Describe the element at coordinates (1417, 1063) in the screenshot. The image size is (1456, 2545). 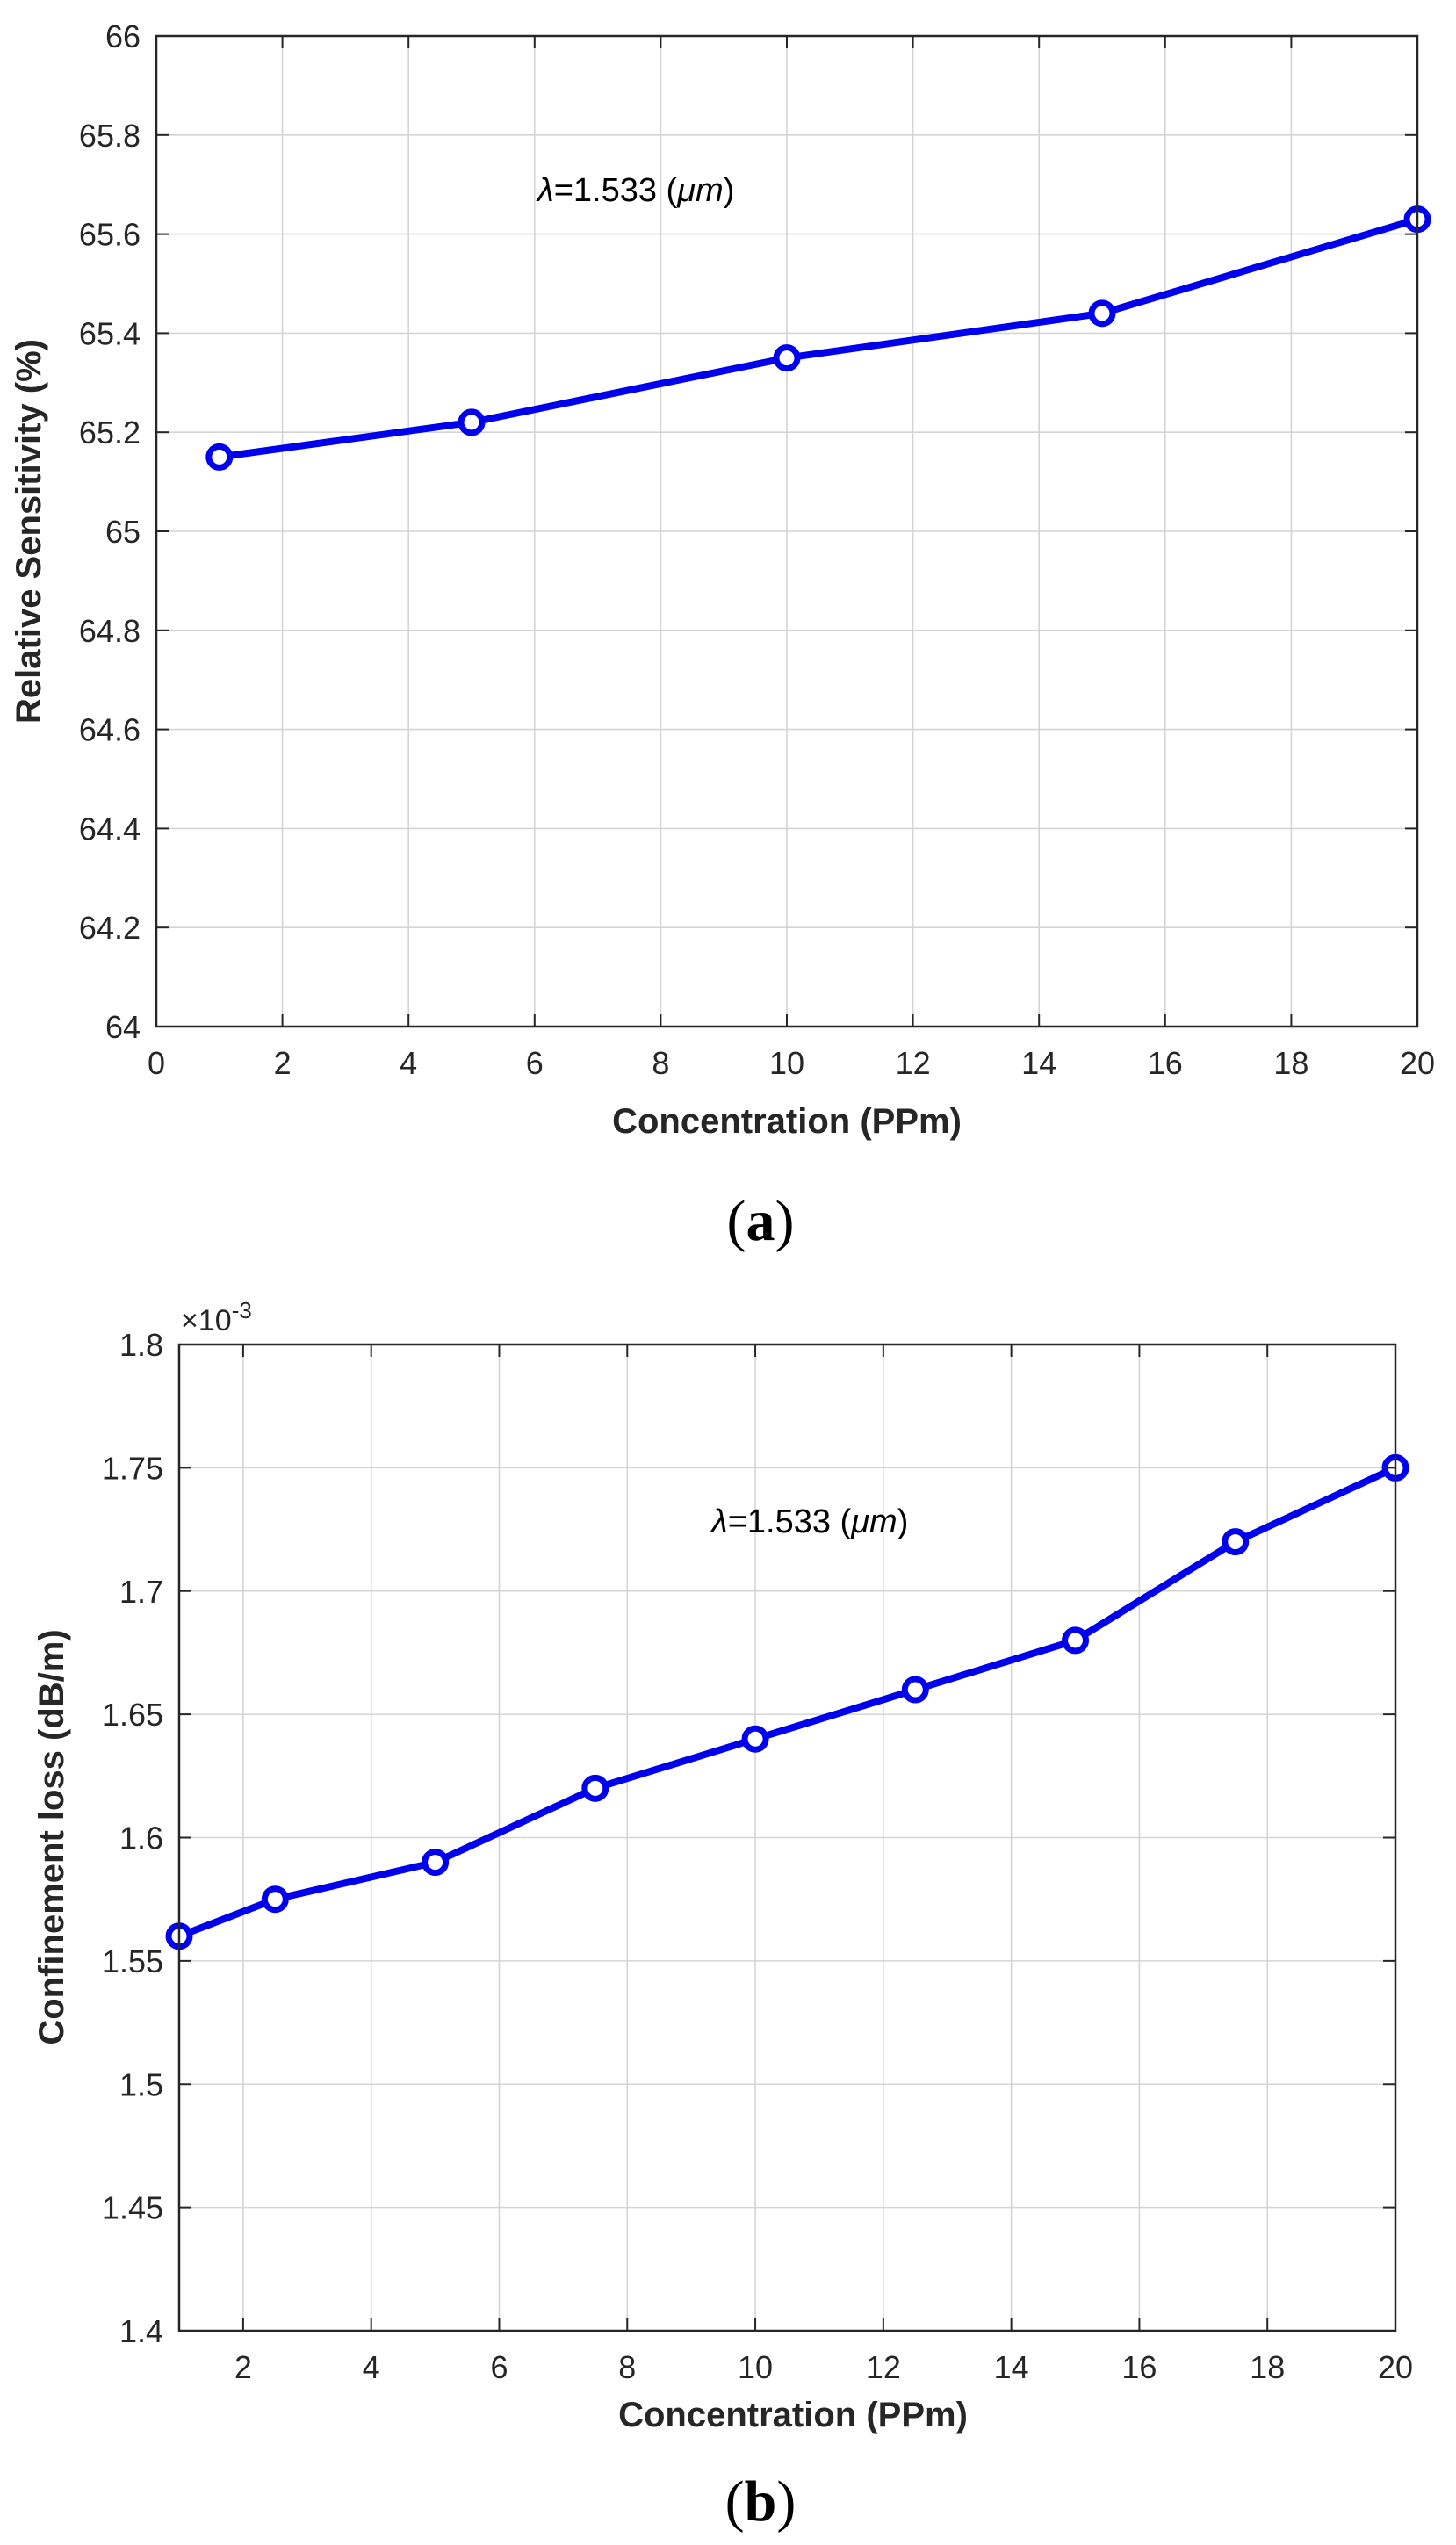
I see `chart-a-x-tick-label: 20` at that location.